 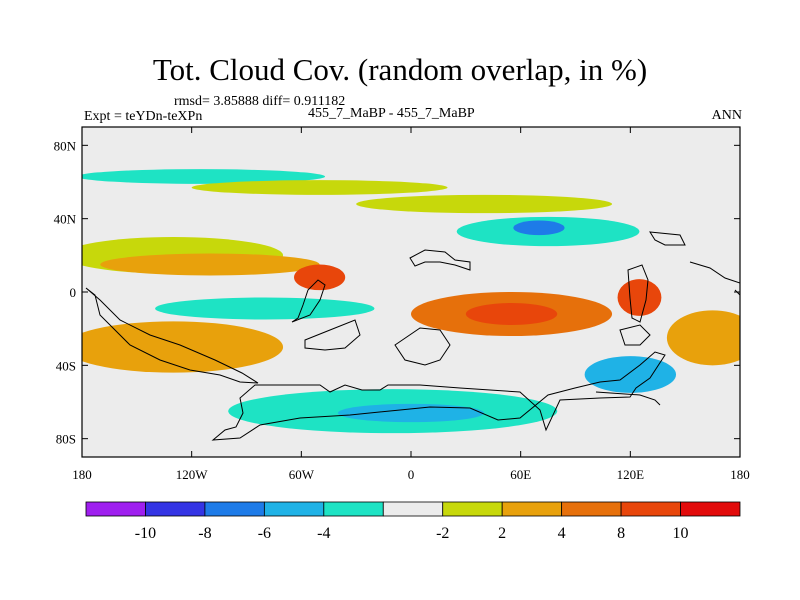 What do you see at coordinates (66, 439) in the screenshot?
I see `y-tick-label: 80S` at bounding box center [66, 439].